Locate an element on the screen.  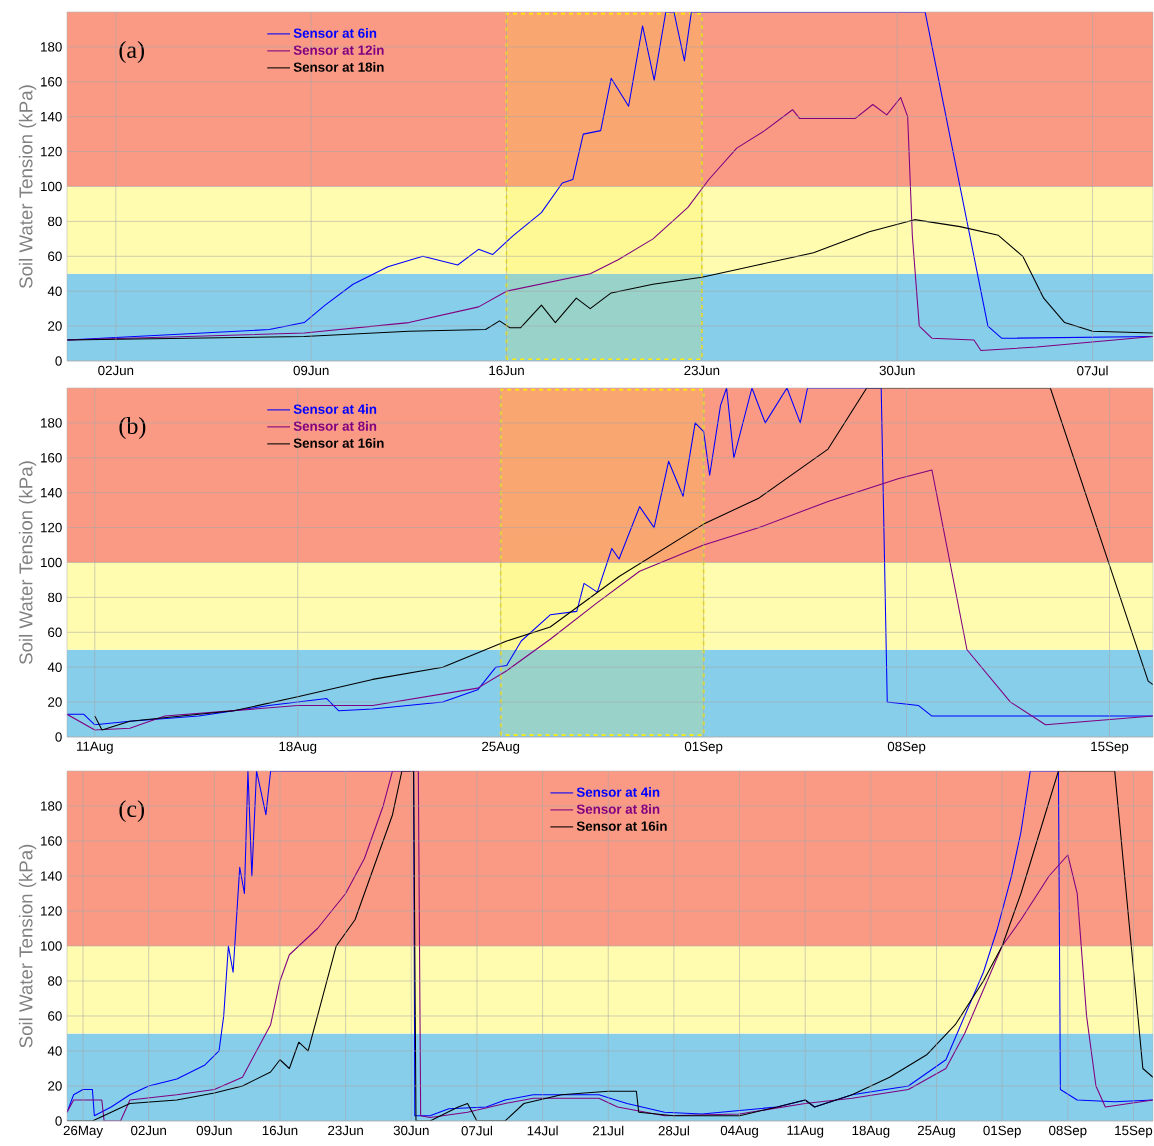
x-tick-label: 21Jul is located at coordinates (608, 1130).